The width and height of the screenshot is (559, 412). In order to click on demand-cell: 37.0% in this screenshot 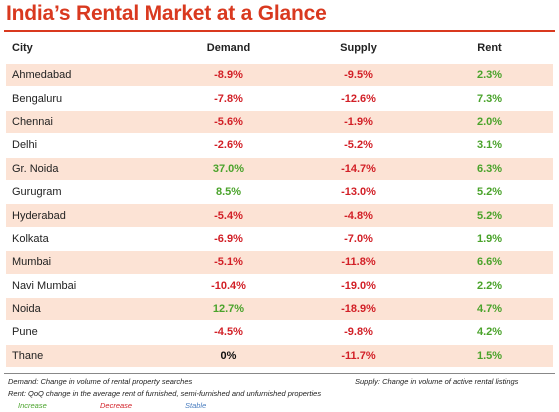, I will do `click(228, 168)`.